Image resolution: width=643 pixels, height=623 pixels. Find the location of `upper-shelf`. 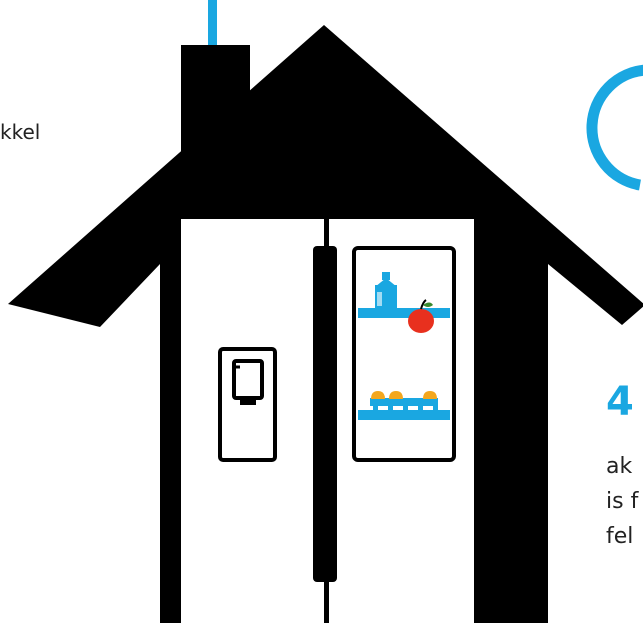

upper-shelf is located at coordinates (404, 313).